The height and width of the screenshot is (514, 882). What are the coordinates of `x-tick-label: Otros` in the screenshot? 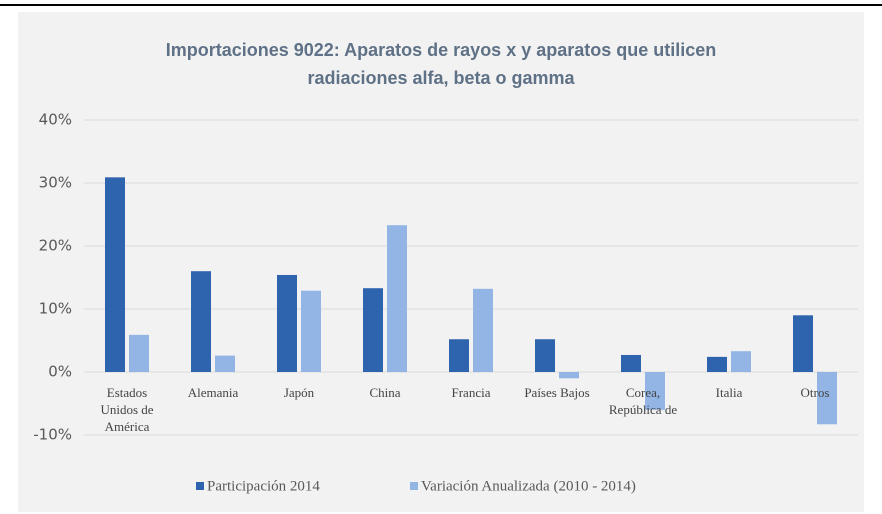 It's located at (815, 392).